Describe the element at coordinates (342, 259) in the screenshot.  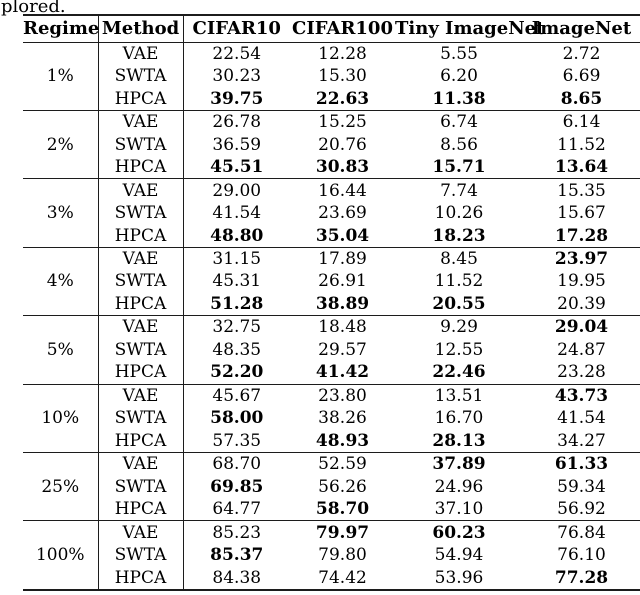
I see `value-cell: 17.89` at that location.